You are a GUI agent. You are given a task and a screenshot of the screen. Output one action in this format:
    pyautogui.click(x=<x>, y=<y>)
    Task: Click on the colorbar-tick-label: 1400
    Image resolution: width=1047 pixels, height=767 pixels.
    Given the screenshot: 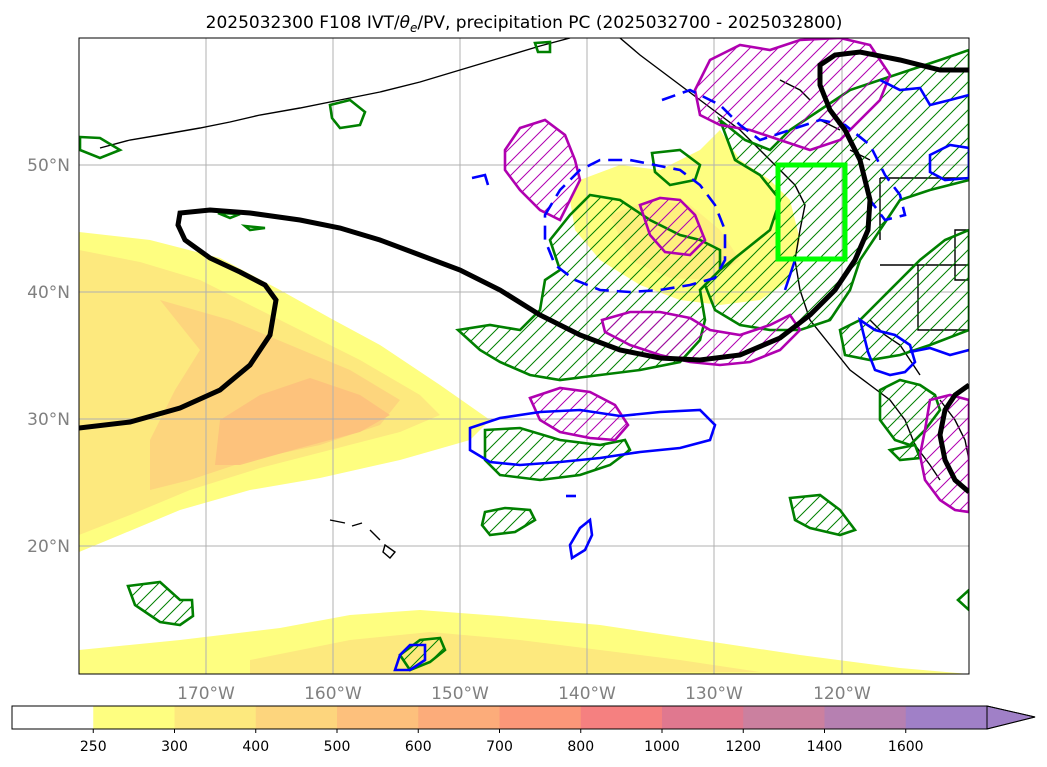 What is the action you would take?
    pyautogui.click(x=825, y=747)
    